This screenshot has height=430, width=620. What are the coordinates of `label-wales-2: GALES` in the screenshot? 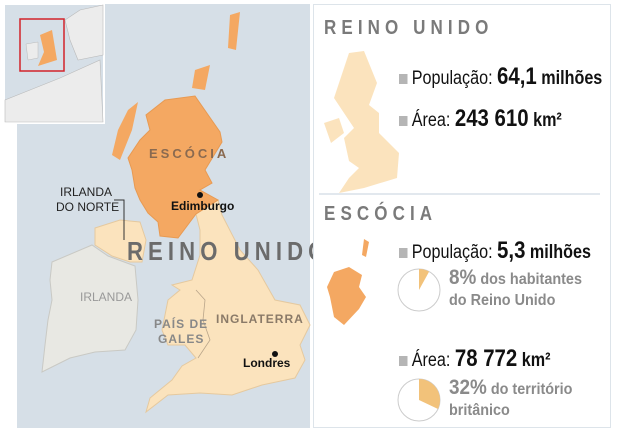 It's located at (181, 339).